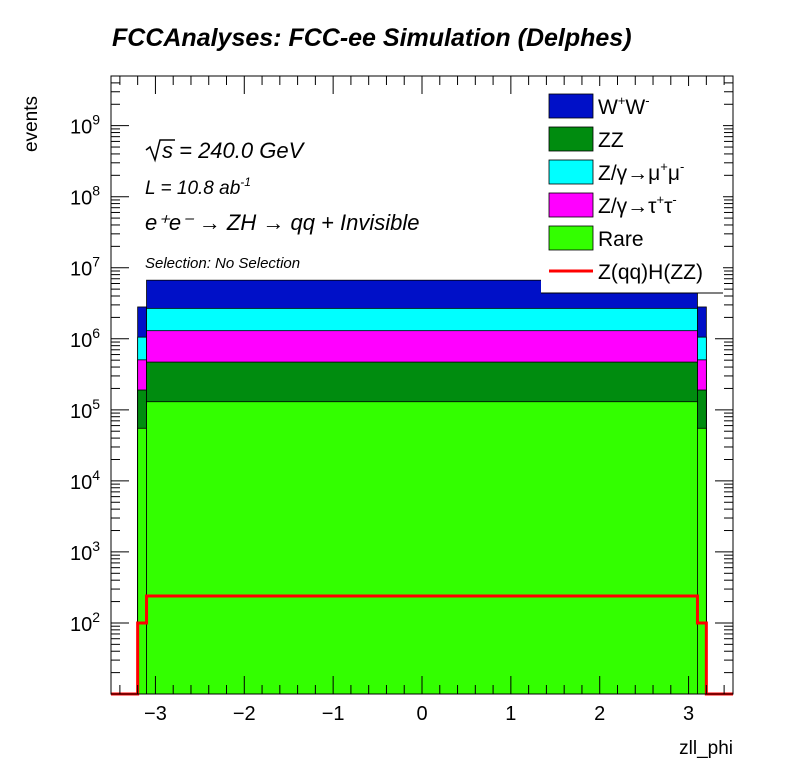  Describe the element at coordinates (571, 106) in the screenshot. I see `legend-swatch-WW` at that location.